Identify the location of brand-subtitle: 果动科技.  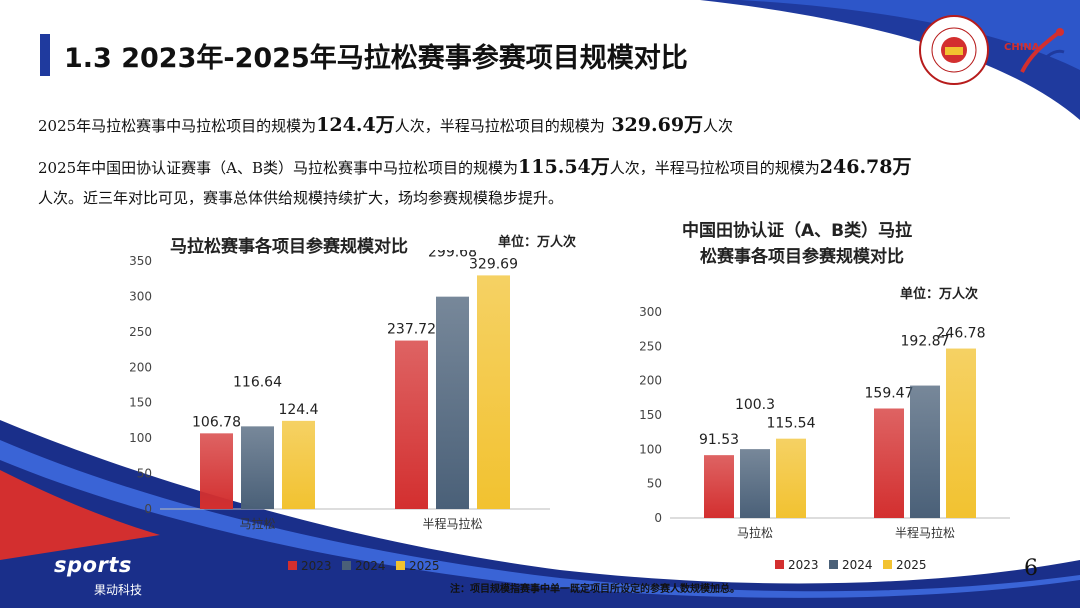
(118, 590).